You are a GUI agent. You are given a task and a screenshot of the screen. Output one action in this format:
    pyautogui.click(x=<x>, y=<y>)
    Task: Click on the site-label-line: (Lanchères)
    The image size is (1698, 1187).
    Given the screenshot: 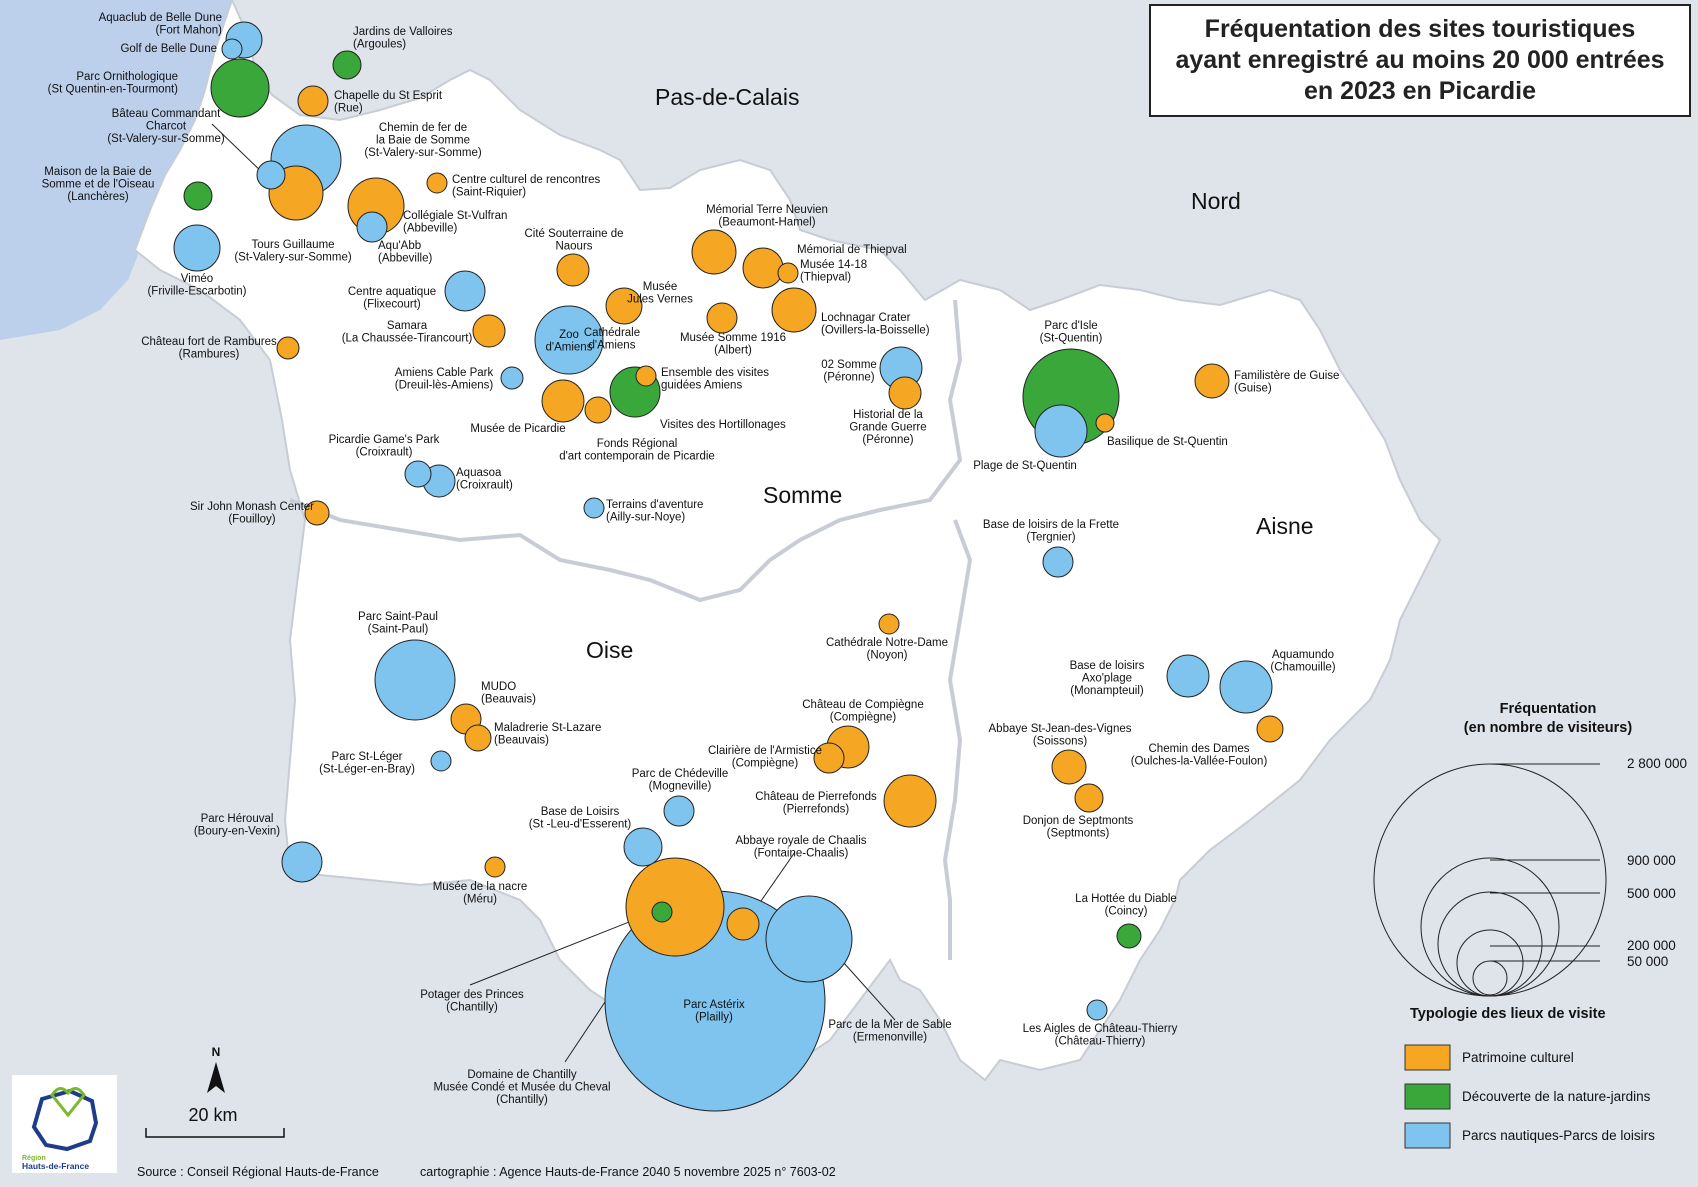 What is the action you would take?
    pyautogui.click(x=98, y=197)
    